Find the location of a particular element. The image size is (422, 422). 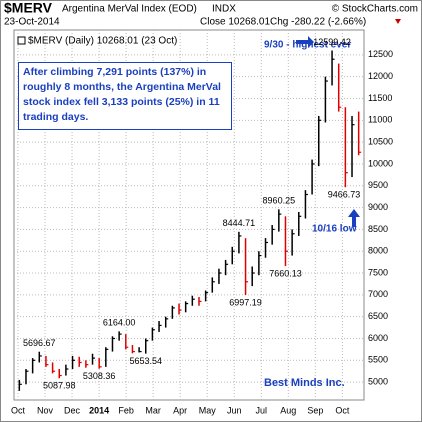

credit: © StockCharts.com is located at coordinates (375, 9).